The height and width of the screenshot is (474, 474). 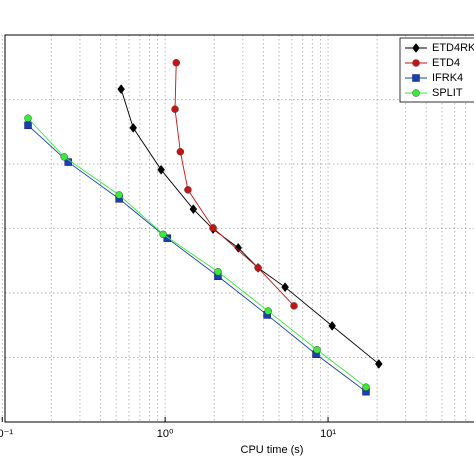 I want to click on legend-label: ETD4, so click(x=446, y=63).